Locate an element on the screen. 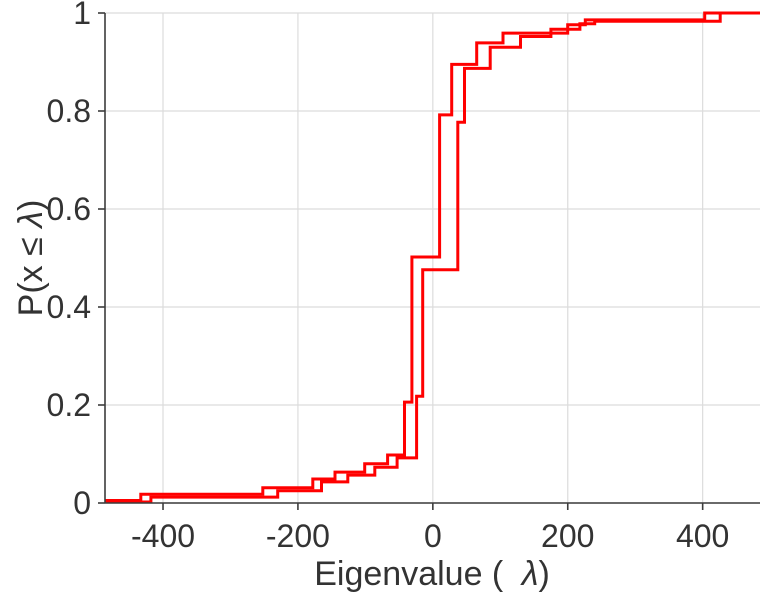  x-tick-label: 200 is located at coordinates (567, 536).